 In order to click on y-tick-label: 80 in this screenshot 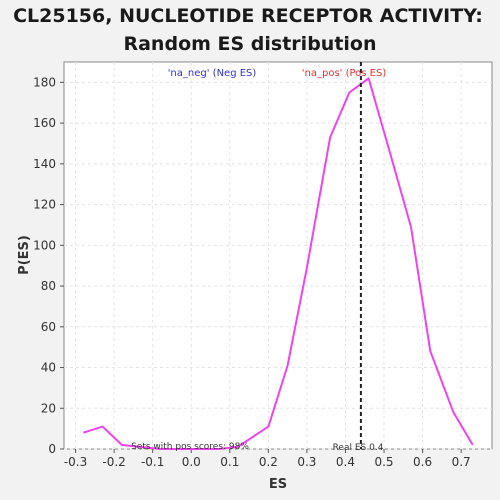, I will do `click(48, 286)`.